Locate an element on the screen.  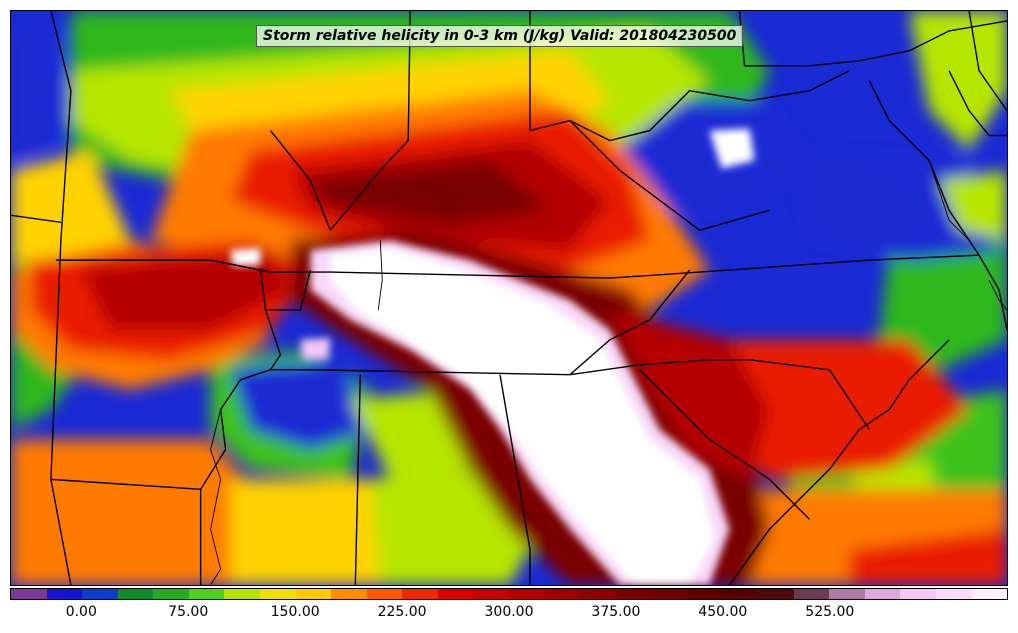
colorbar-tick-label: 300.00 is located at coordinates (509, 612).